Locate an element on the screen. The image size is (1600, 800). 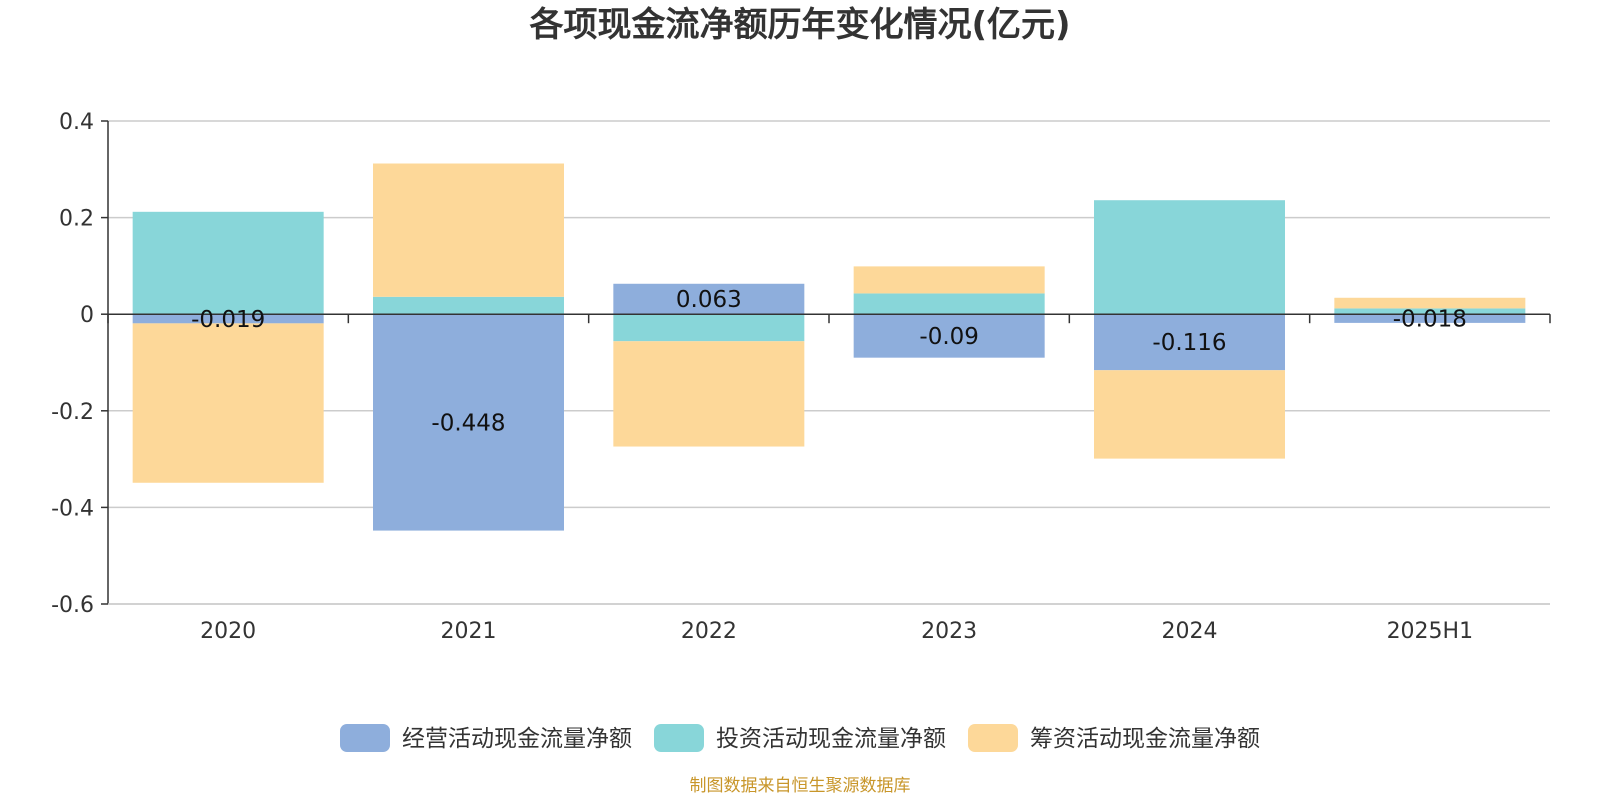
legend-label: 投资活动现金流量净额 is located at coordinates (831, 739).